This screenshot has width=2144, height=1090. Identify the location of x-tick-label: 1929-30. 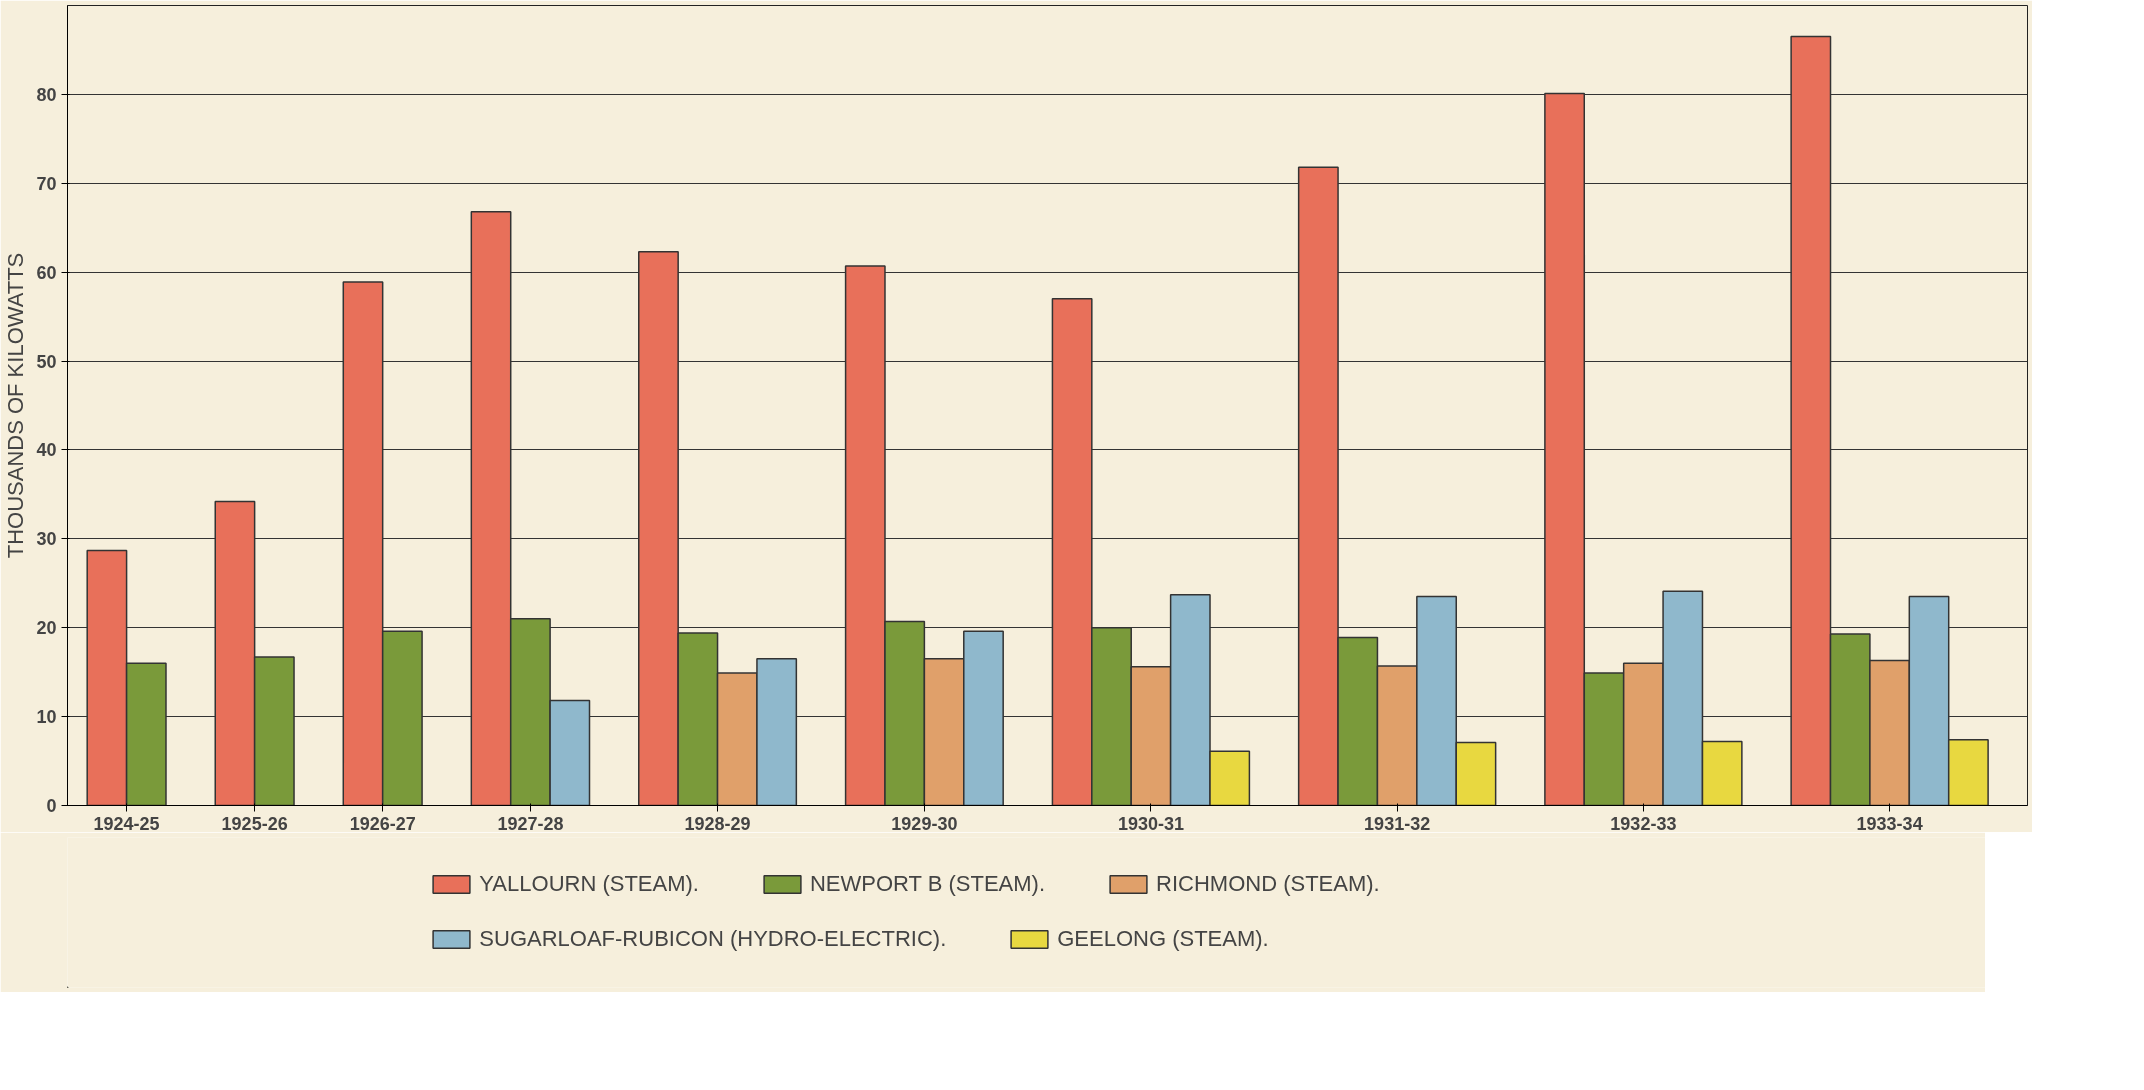
(924, 823).